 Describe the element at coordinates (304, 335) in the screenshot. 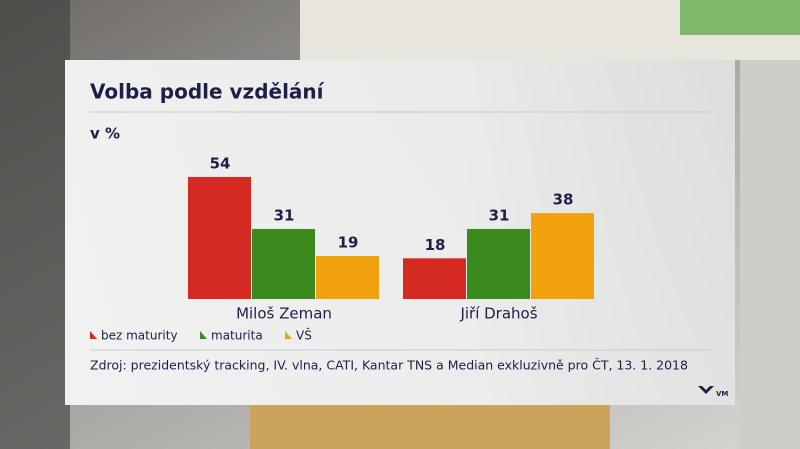

I see `legend-label: VŠ` at that location.